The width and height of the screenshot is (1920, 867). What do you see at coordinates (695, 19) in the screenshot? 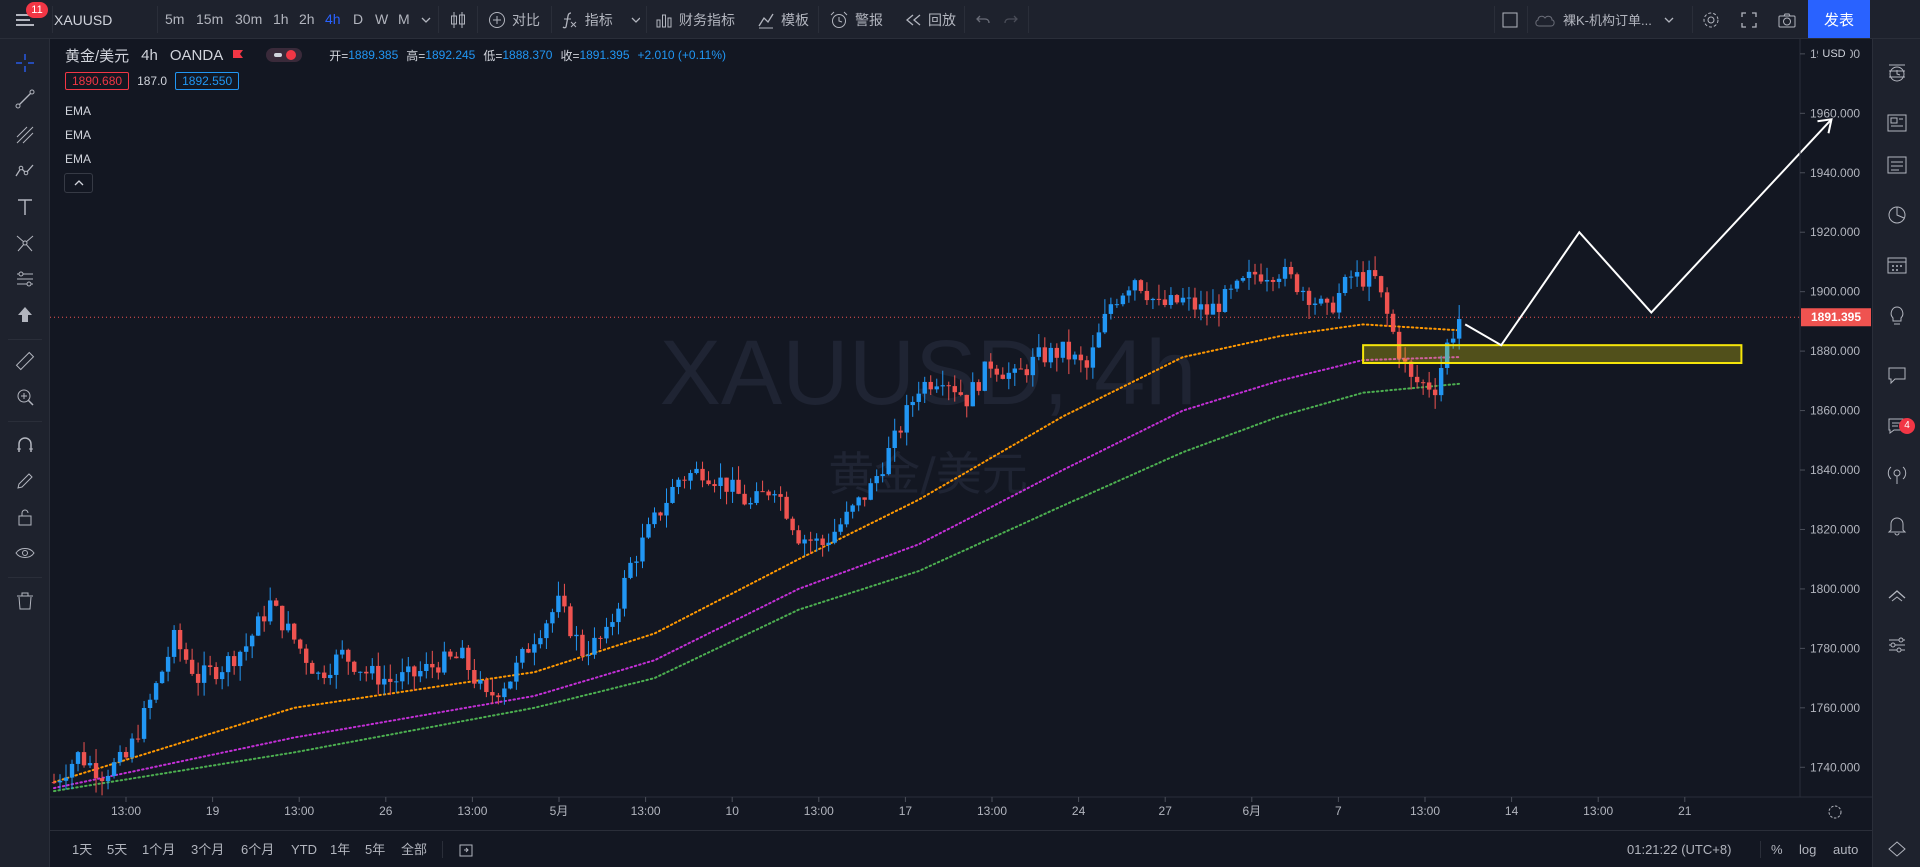
I see `financials-button: 财务指标` at bounding box center [695, 19].